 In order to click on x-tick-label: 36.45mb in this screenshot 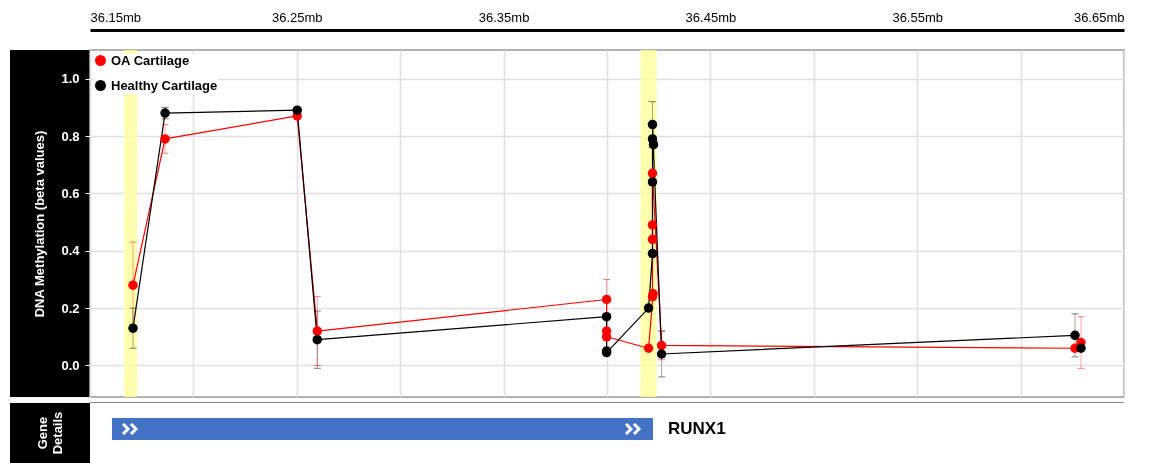, I will do `click(711, 17)`.